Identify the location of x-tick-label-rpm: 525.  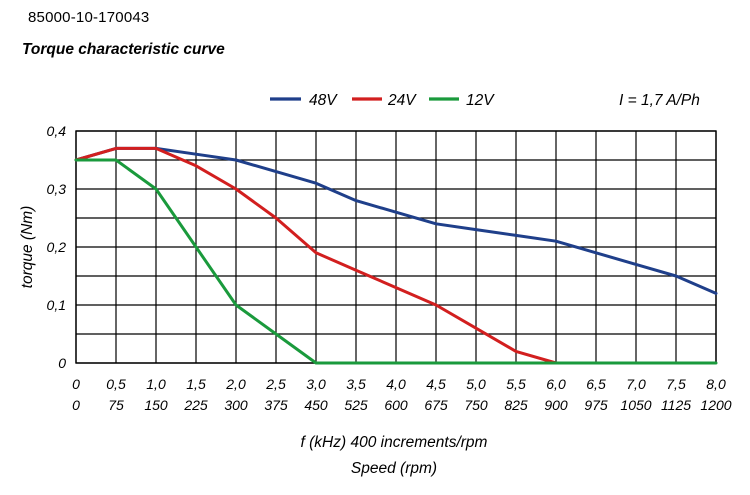
(356, 405).